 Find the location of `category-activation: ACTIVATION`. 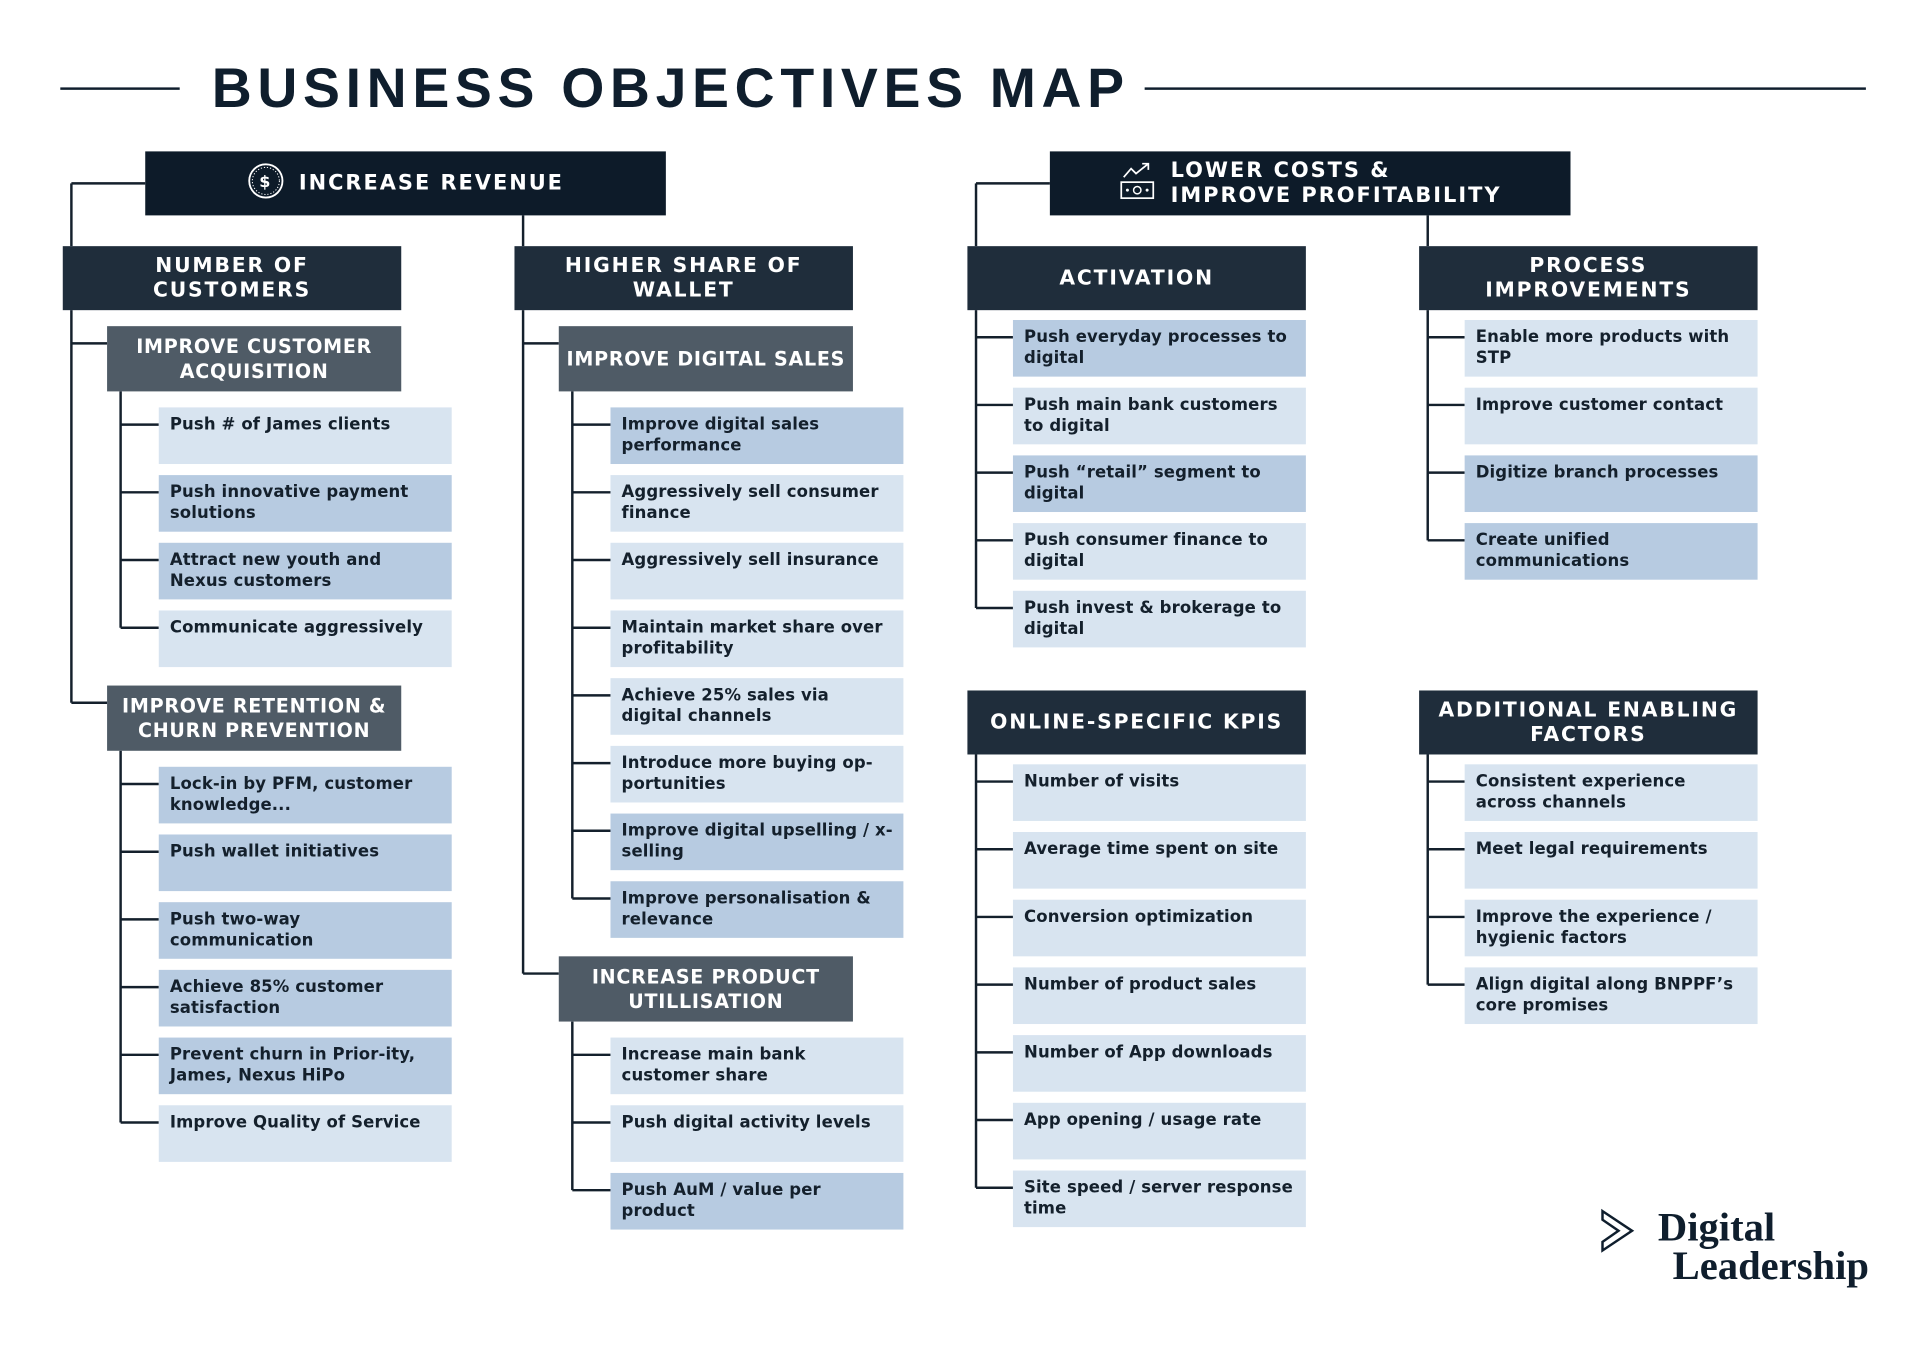

category-activation: ACTIVATION is located at coordinates (1136, 278).